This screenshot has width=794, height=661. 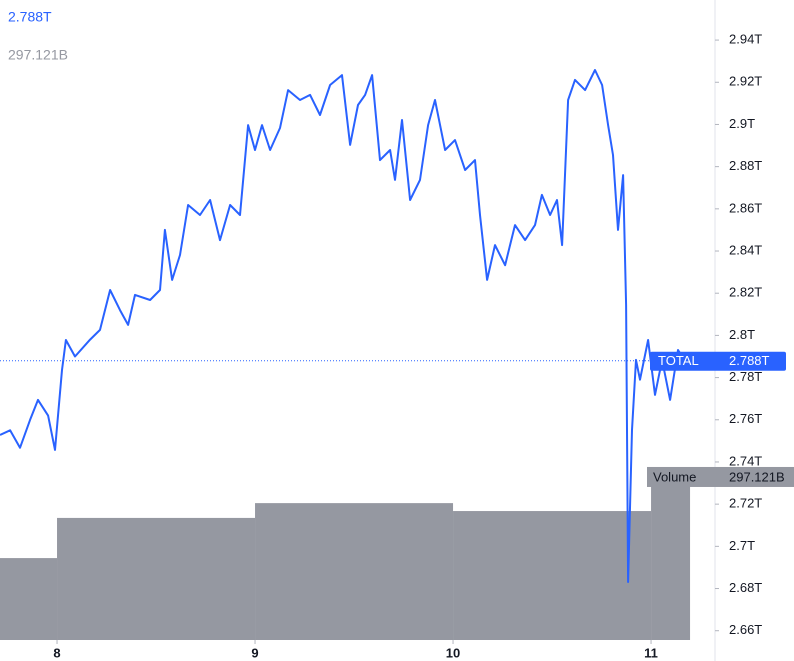 What do you see at coordinates (745, 292) in the screenshot?
I see `y-tick-label: 2.82T` at bounding box center [745, 292].